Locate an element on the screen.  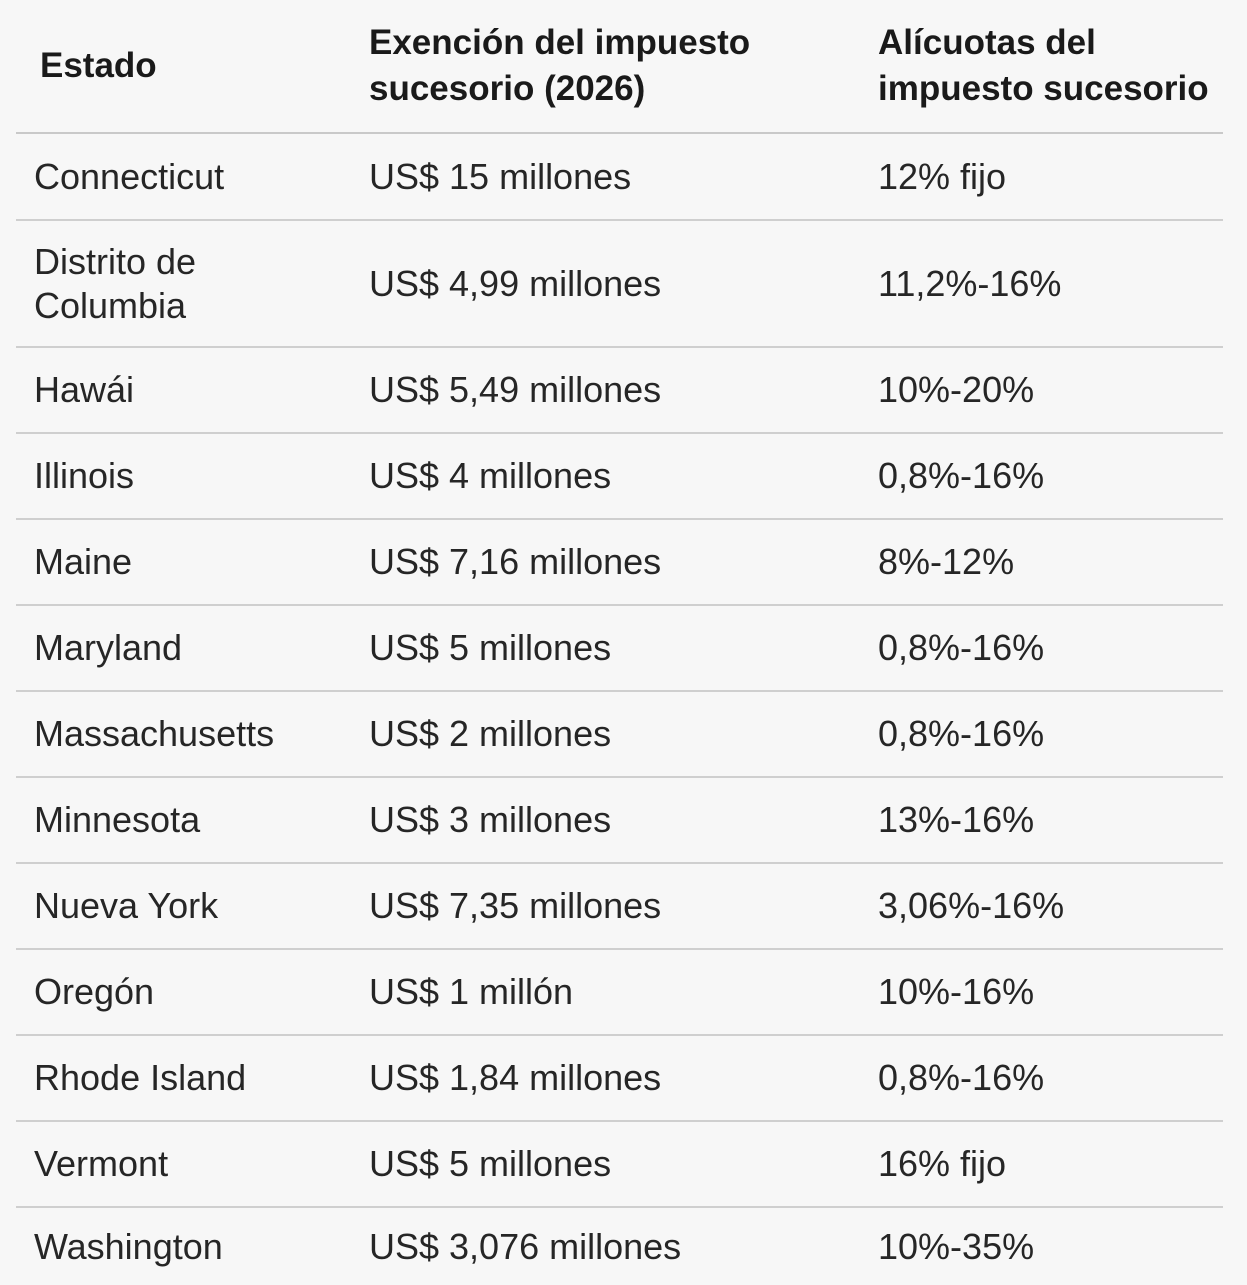
table-row: Massachusetts US$ 2 millones 0,8%-16% is located at coordinates (619, 734).